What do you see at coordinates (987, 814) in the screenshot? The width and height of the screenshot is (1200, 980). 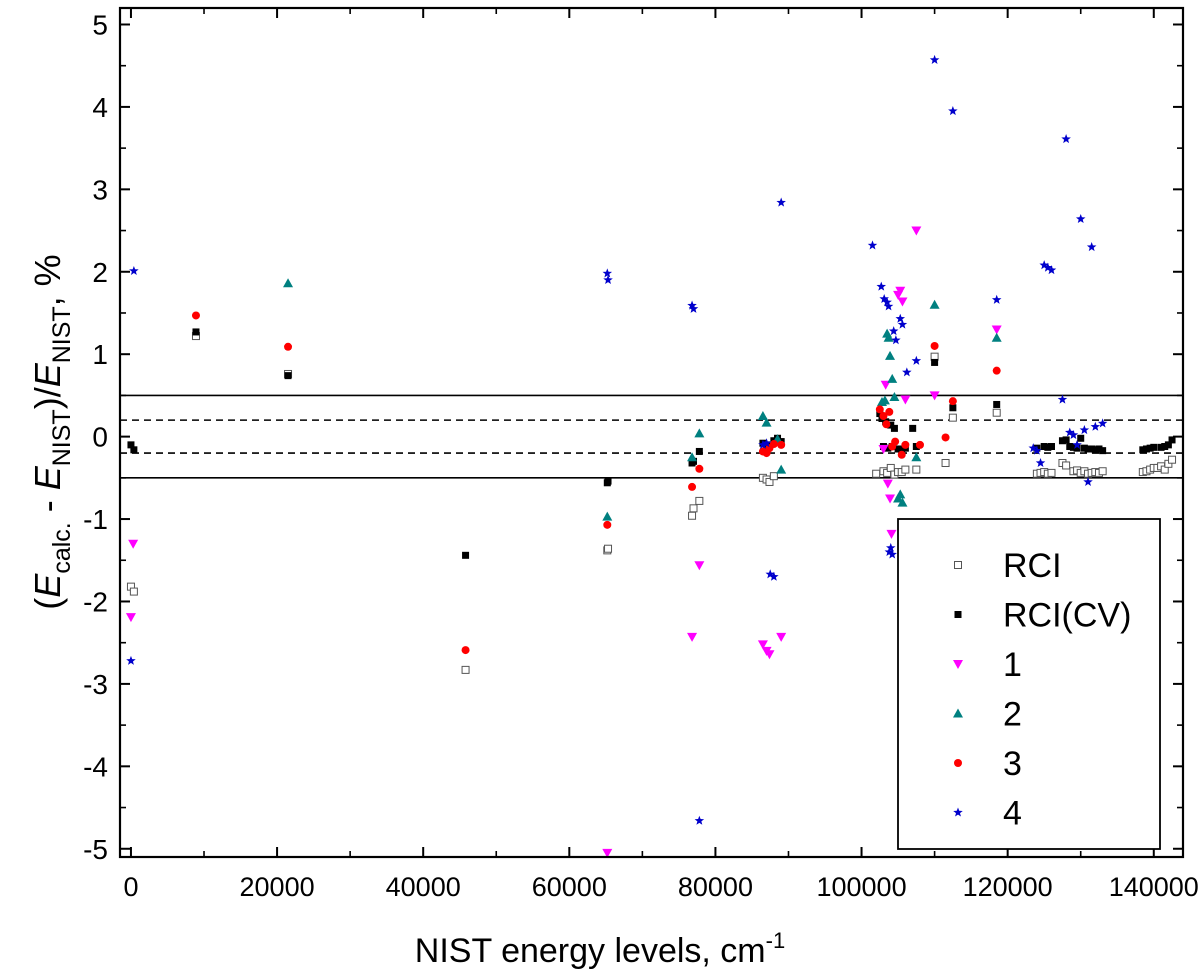 I see `legend-item: 4` at bounding box center [987, 814].